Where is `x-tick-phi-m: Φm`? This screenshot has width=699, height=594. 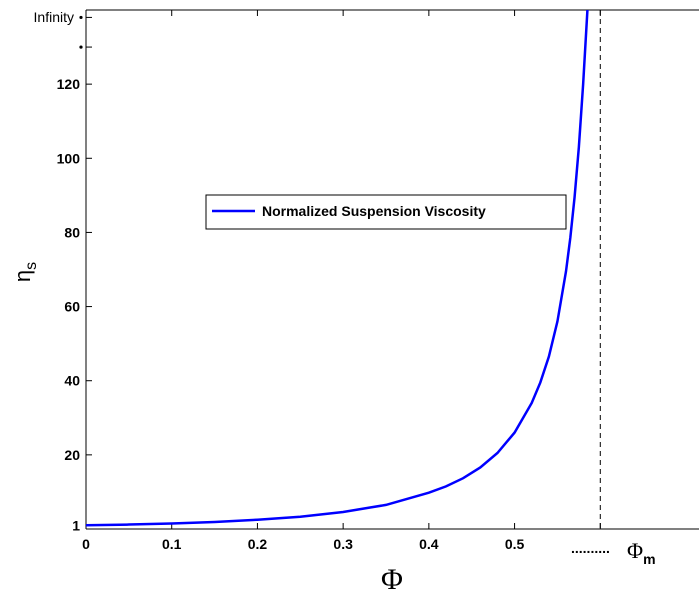
x-tick-phi-m: Φm is located at coordinates (641, 552).